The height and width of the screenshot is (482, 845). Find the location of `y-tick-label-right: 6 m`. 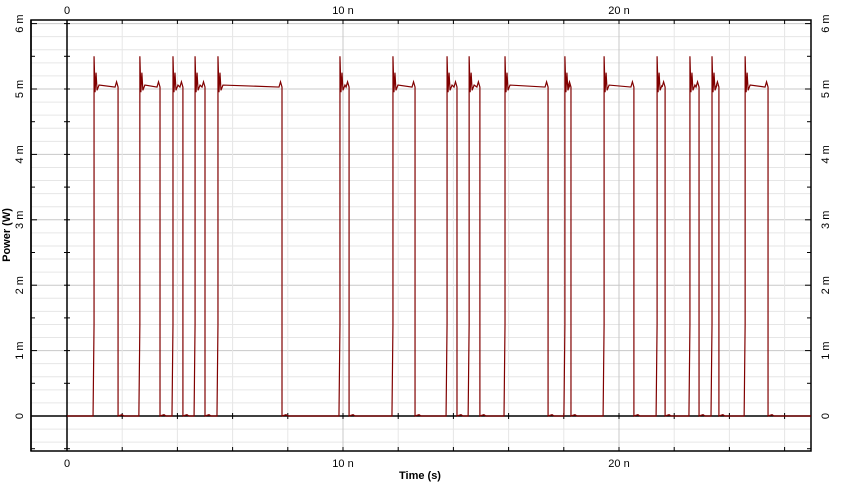

y-tick-label-right: 6 m is located at coordinates (826, 23).